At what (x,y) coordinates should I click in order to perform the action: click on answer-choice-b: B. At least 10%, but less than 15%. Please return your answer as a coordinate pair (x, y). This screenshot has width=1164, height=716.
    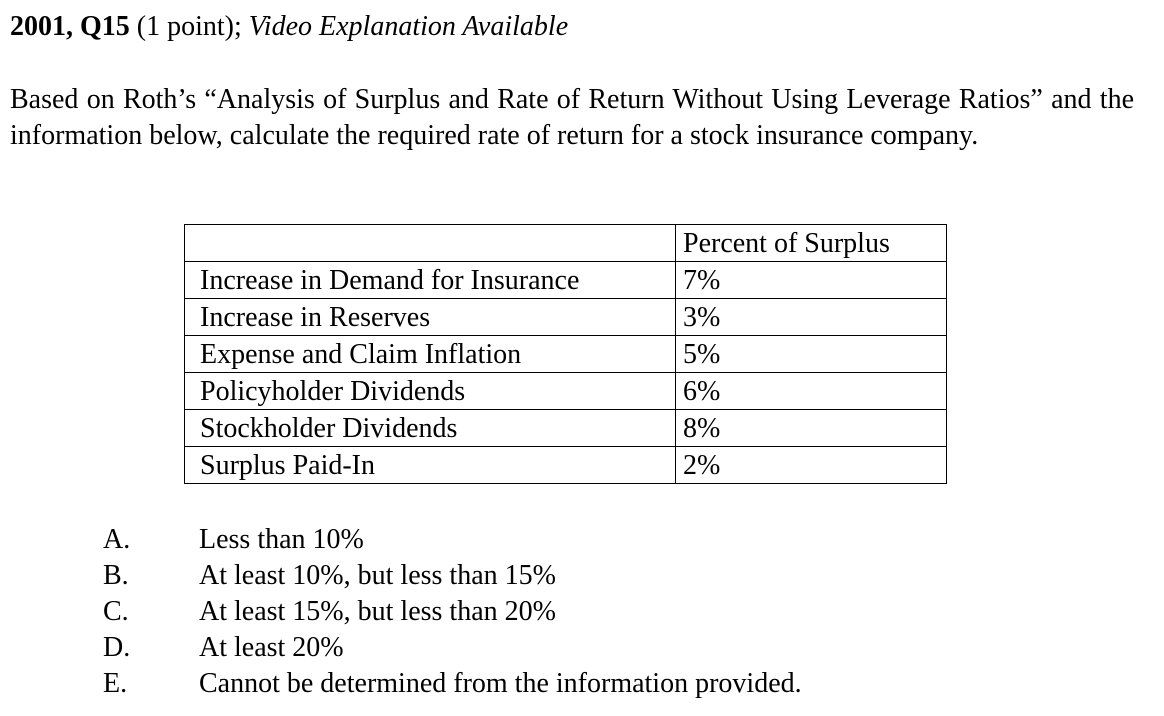
    Looking at the image, I should click on (452, 576).